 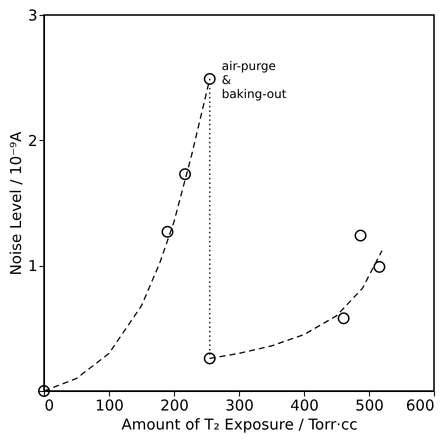 I want to click on annotation: air-purge & baking-out, so click(x=254, y=79).